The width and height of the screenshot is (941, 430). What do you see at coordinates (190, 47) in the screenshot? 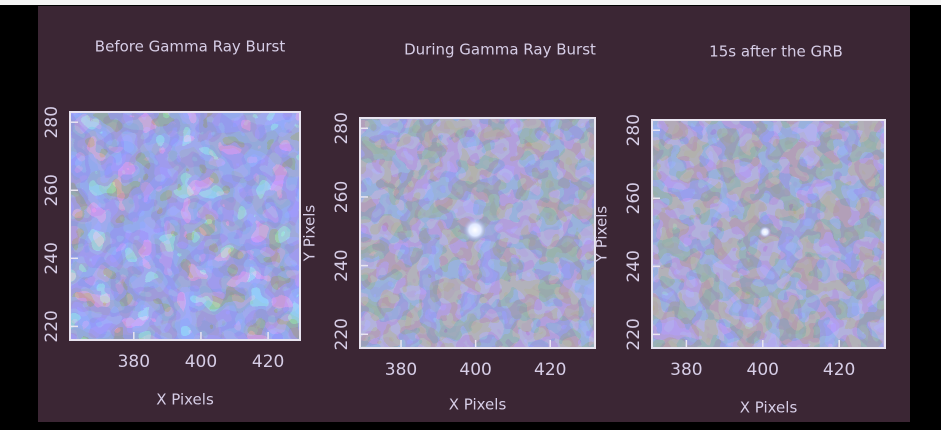
I see `panel-title: Before Gamma Ray Burst` at bounding box center [190, 47].